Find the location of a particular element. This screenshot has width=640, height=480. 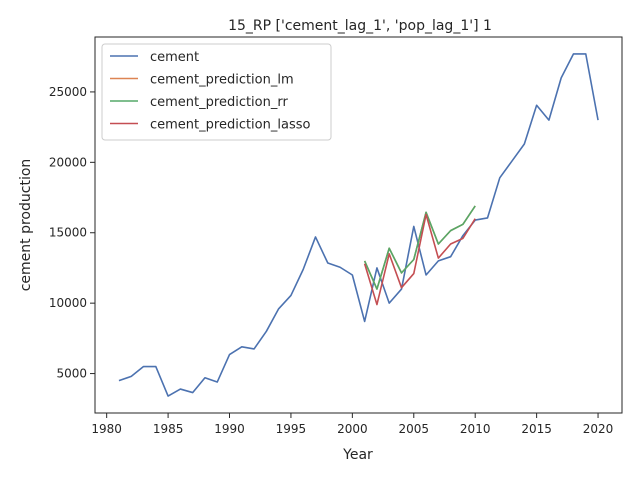

x-axis: 1980 1985 1990 1995 2000 2005 2010 2015 2020 is located at coordinates (352, 424).